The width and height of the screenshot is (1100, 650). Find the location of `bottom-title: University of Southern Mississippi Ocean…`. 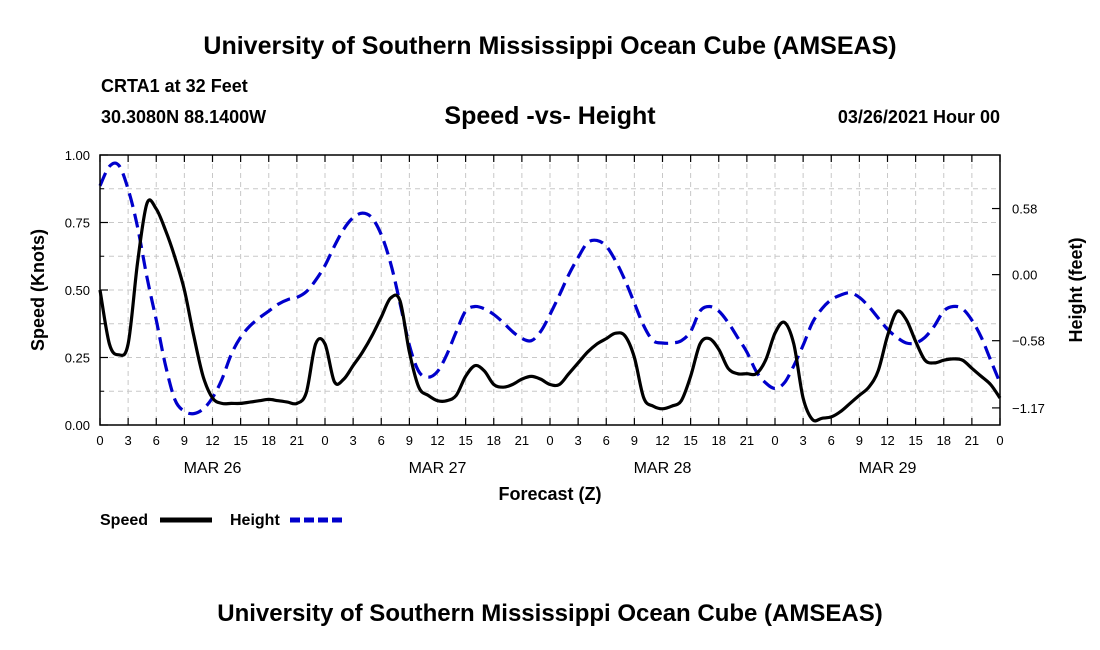

bottom-title: University of Southern Mississippi Ocean… is located at coordinates (550, 613).